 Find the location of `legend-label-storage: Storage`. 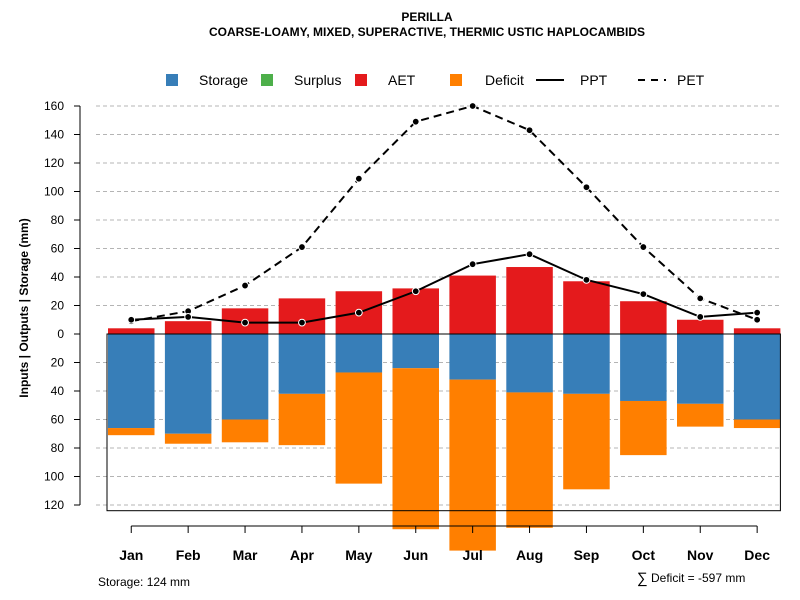

legend-label-storage: Storage is located at coordinates (223, 80).